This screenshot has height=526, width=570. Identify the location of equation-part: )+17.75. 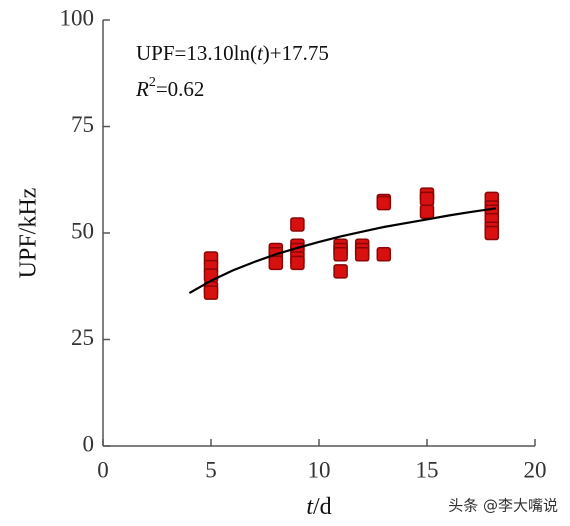
(296, 53).